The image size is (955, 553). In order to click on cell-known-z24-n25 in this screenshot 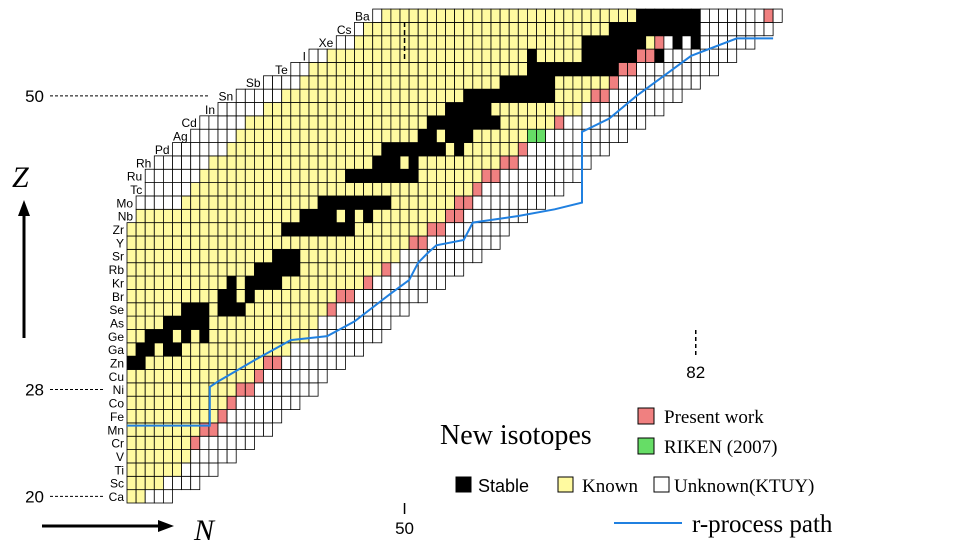, I will do `click(177, 443)`.